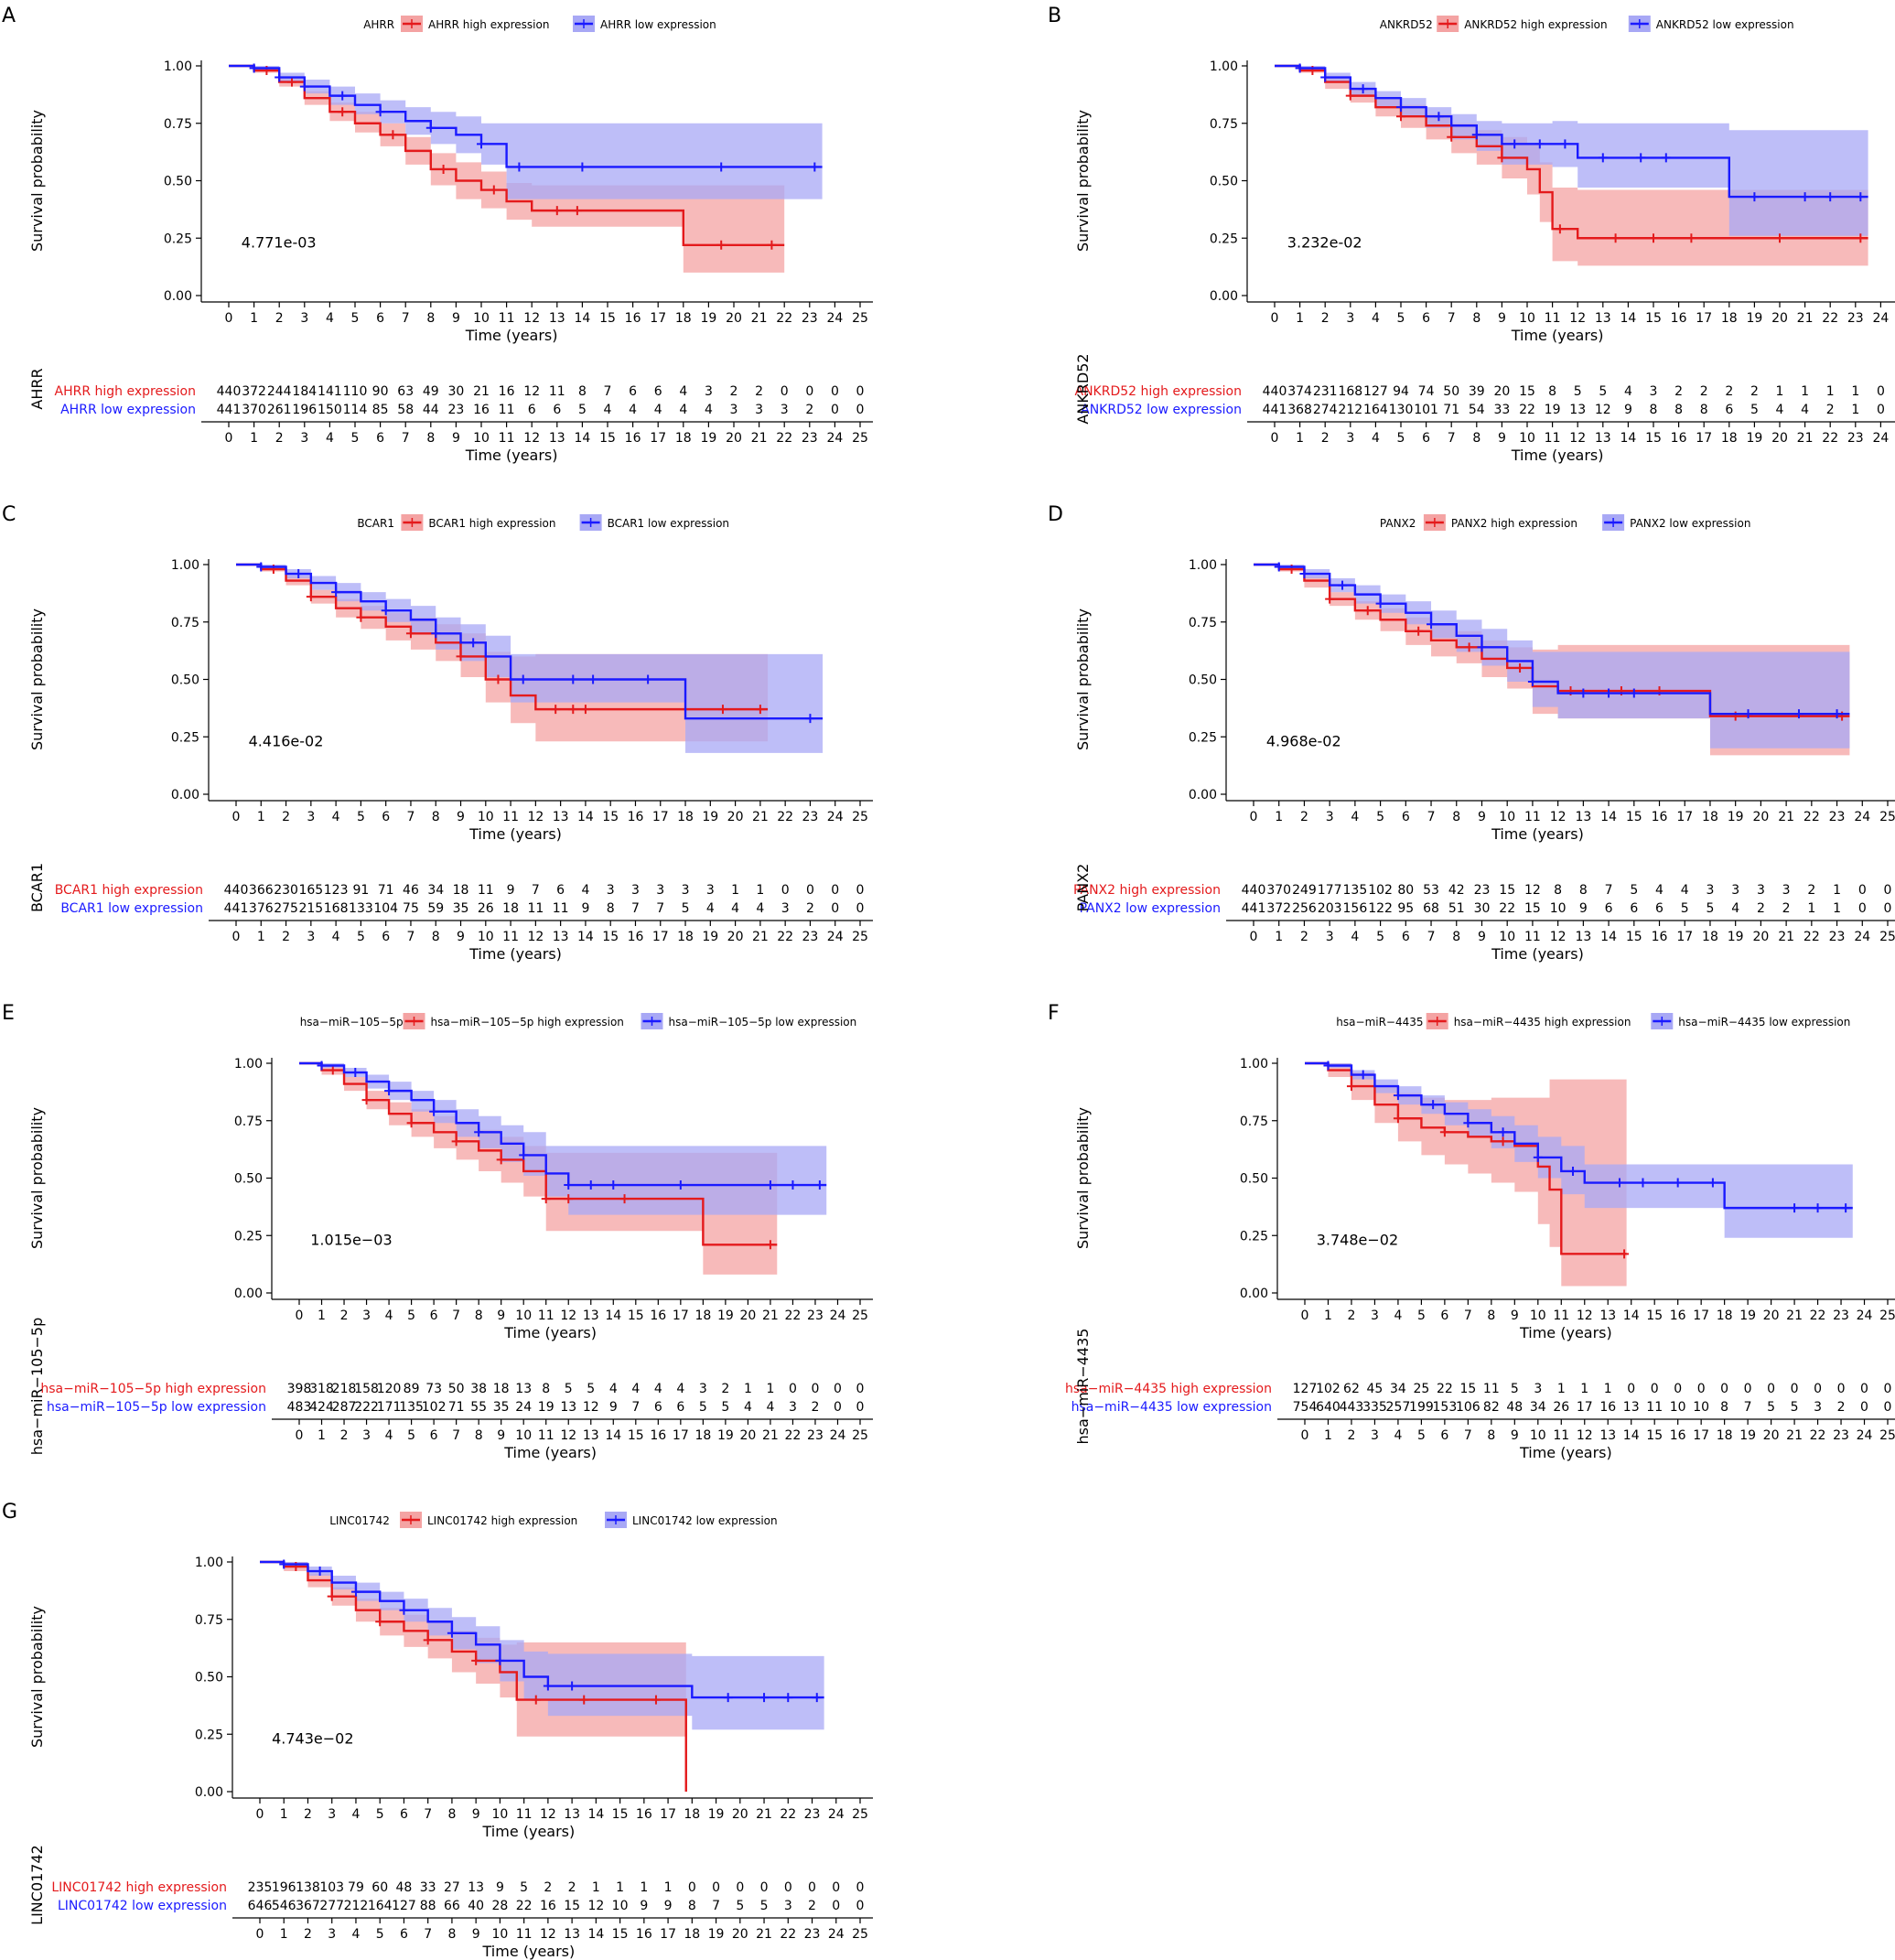  I want to click on risk-high-count: 2, so click(1754, 391).